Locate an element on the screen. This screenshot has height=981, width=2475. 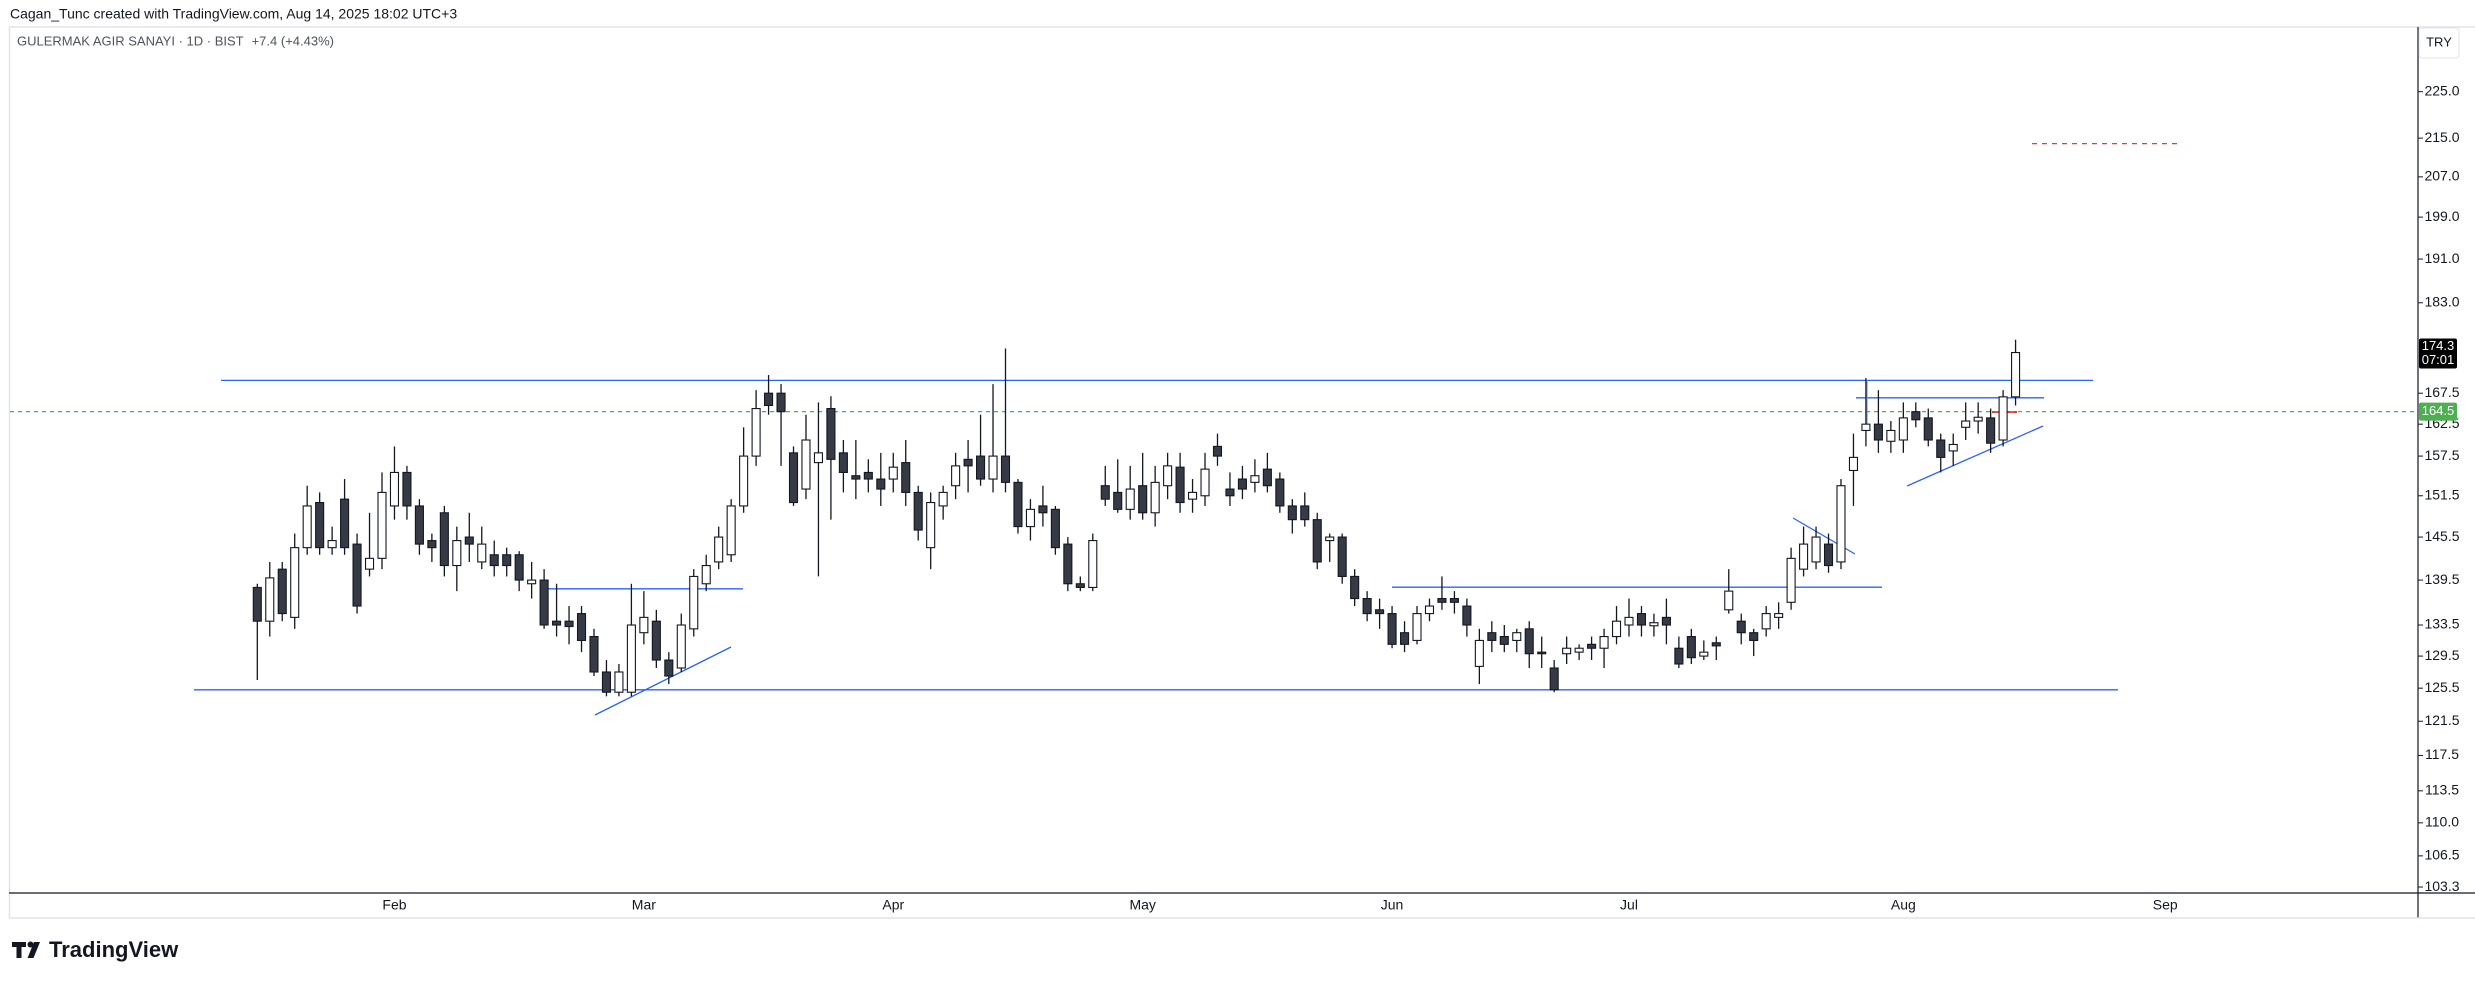
y-tick-label: 117.5 is located at coordinates (2442, 754).